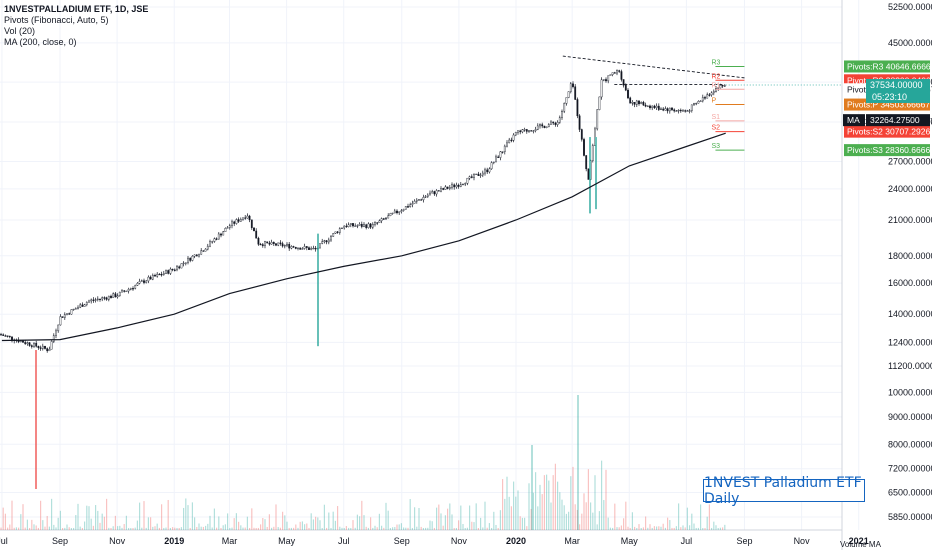 This screenshot has height=550, width=932. What do you see at coordinates (910, 314) in the screenshot?
I see `y-tick-label: 14000.00000` at bounding box center [910, 314].